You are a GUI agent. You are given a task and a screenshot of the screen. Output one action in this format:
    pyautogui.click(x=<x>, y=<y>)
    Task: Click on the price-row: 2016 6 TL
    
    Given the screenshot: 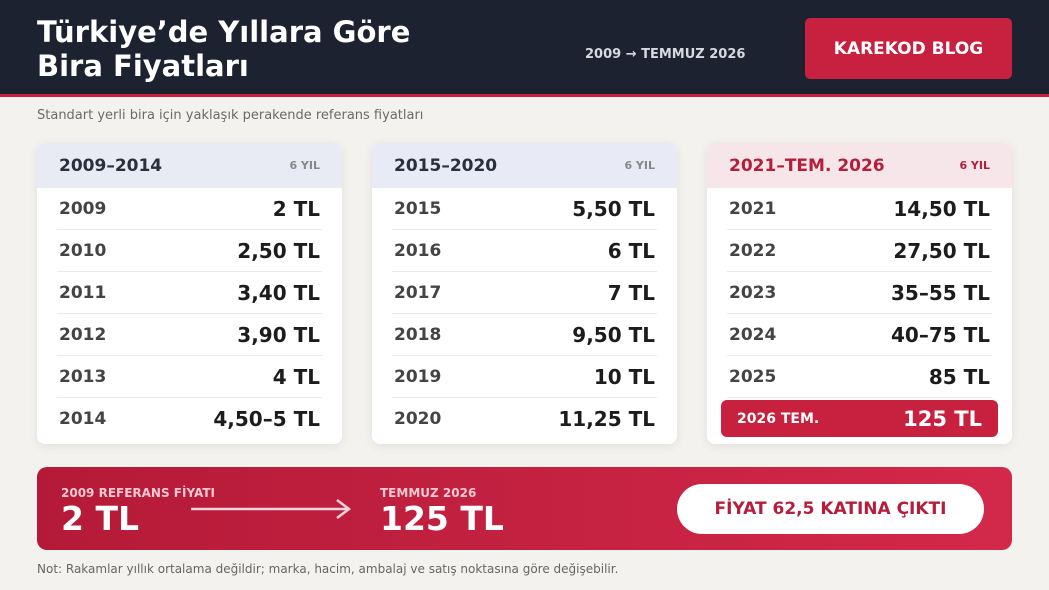 What is the action you would take?
    pyautogui.click(x=524, y=251)
    